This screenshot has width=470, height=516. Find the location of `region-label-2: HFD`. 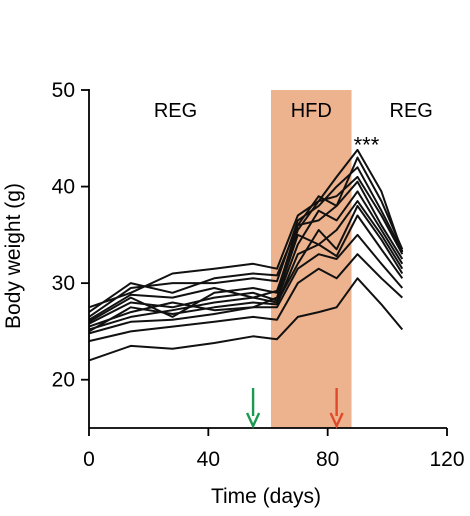

region-label-2: HFD is located at coordinates (311, 111).